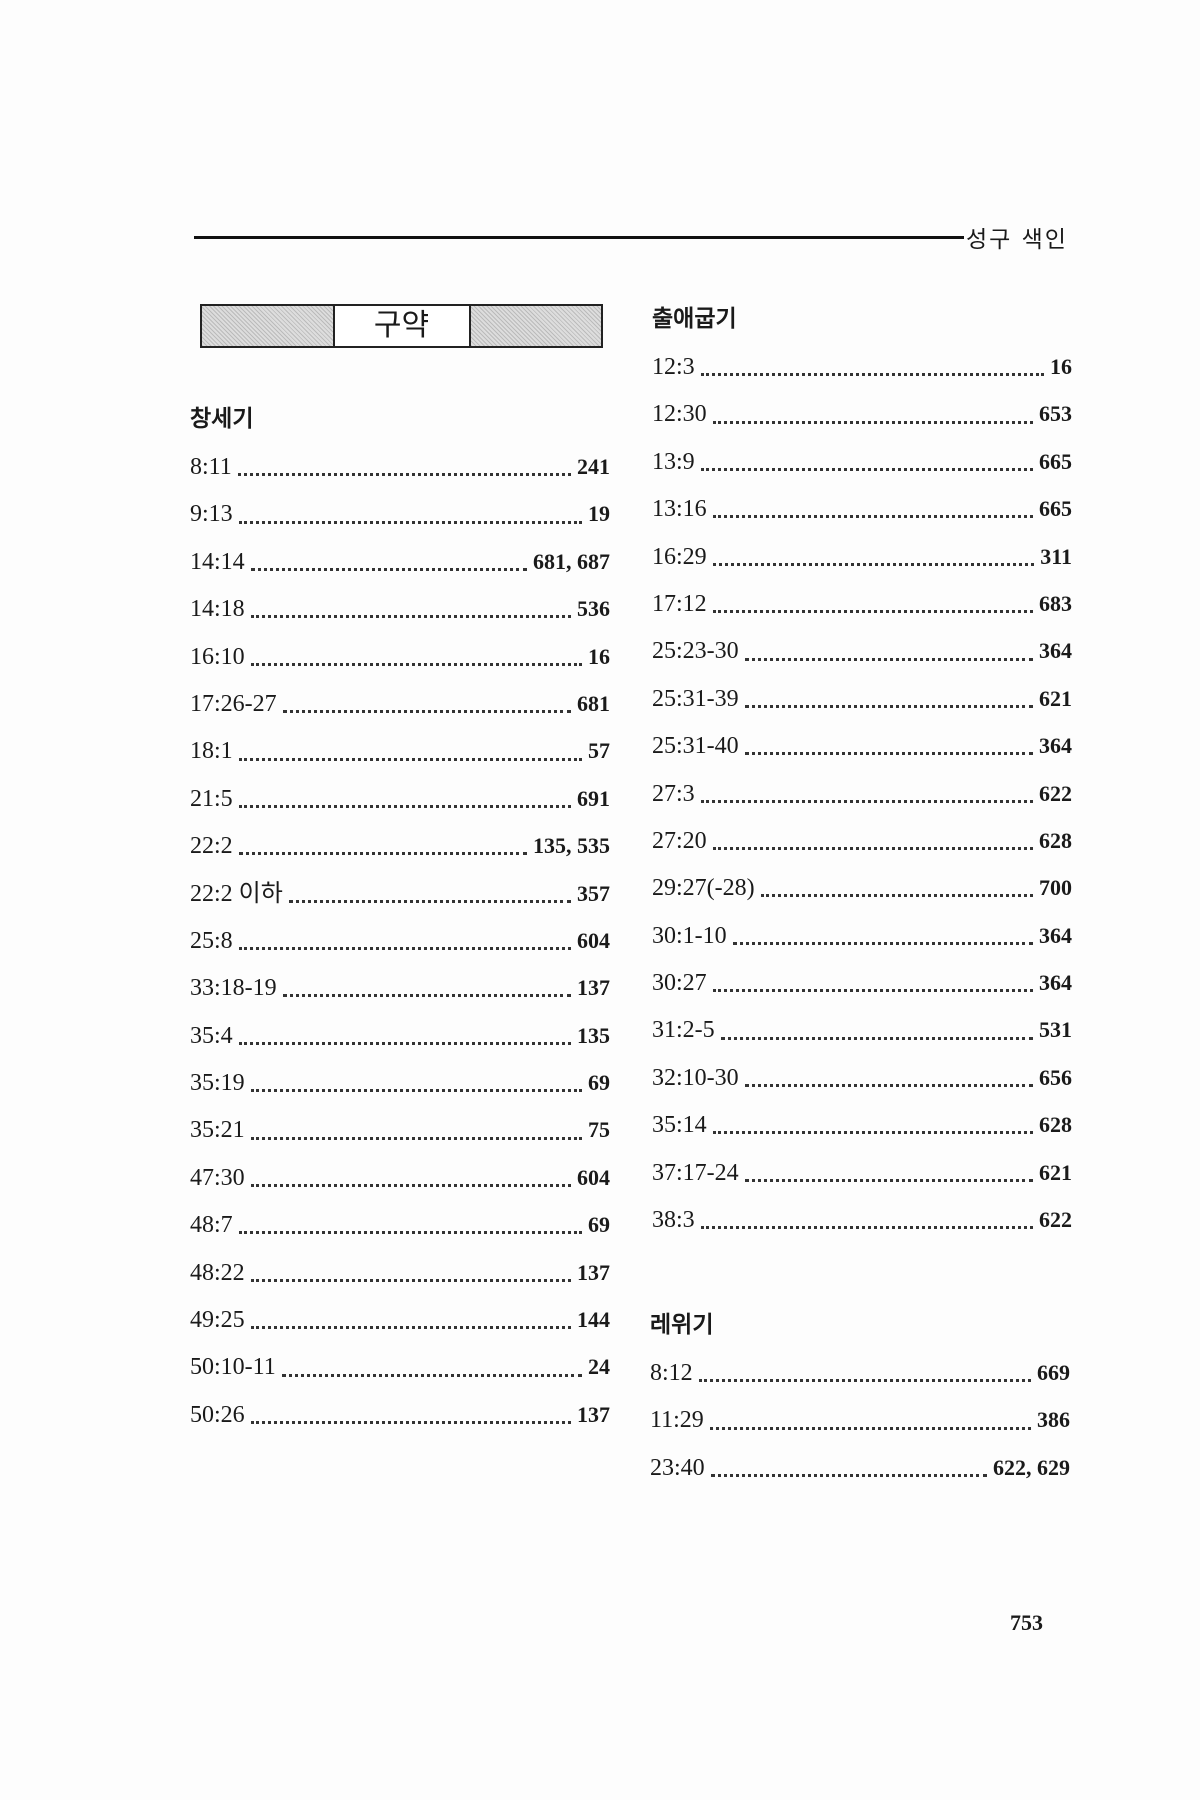 The image size is (1200, 1800). I want to click on verse-ref: 13:16, so click(679, 509).